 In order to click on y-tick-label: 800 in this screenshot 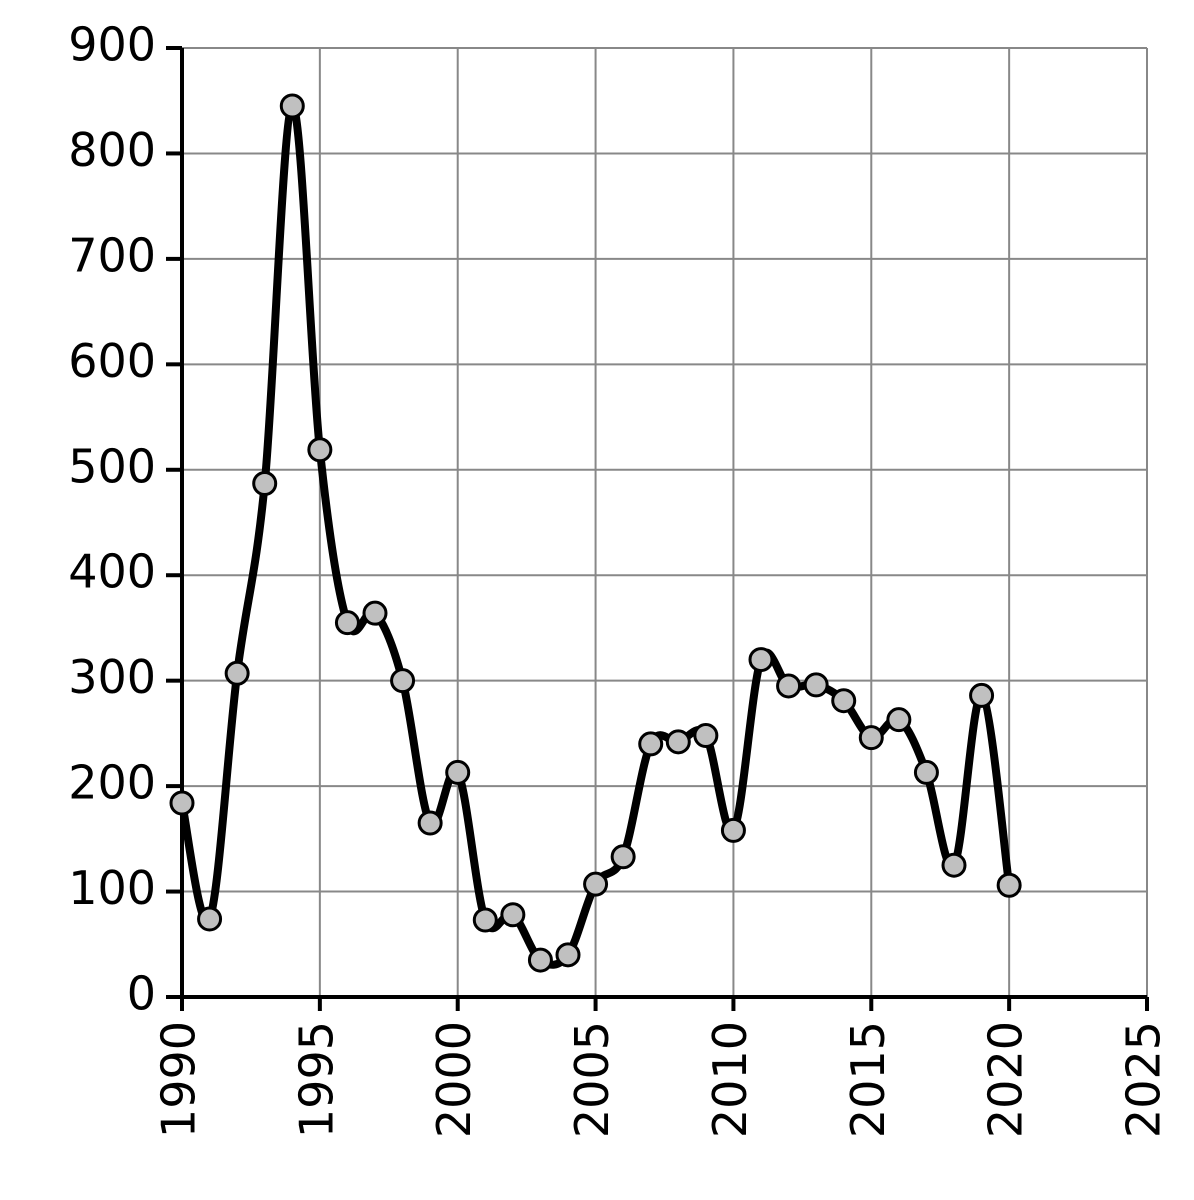, I will do `click(112, 150)`.